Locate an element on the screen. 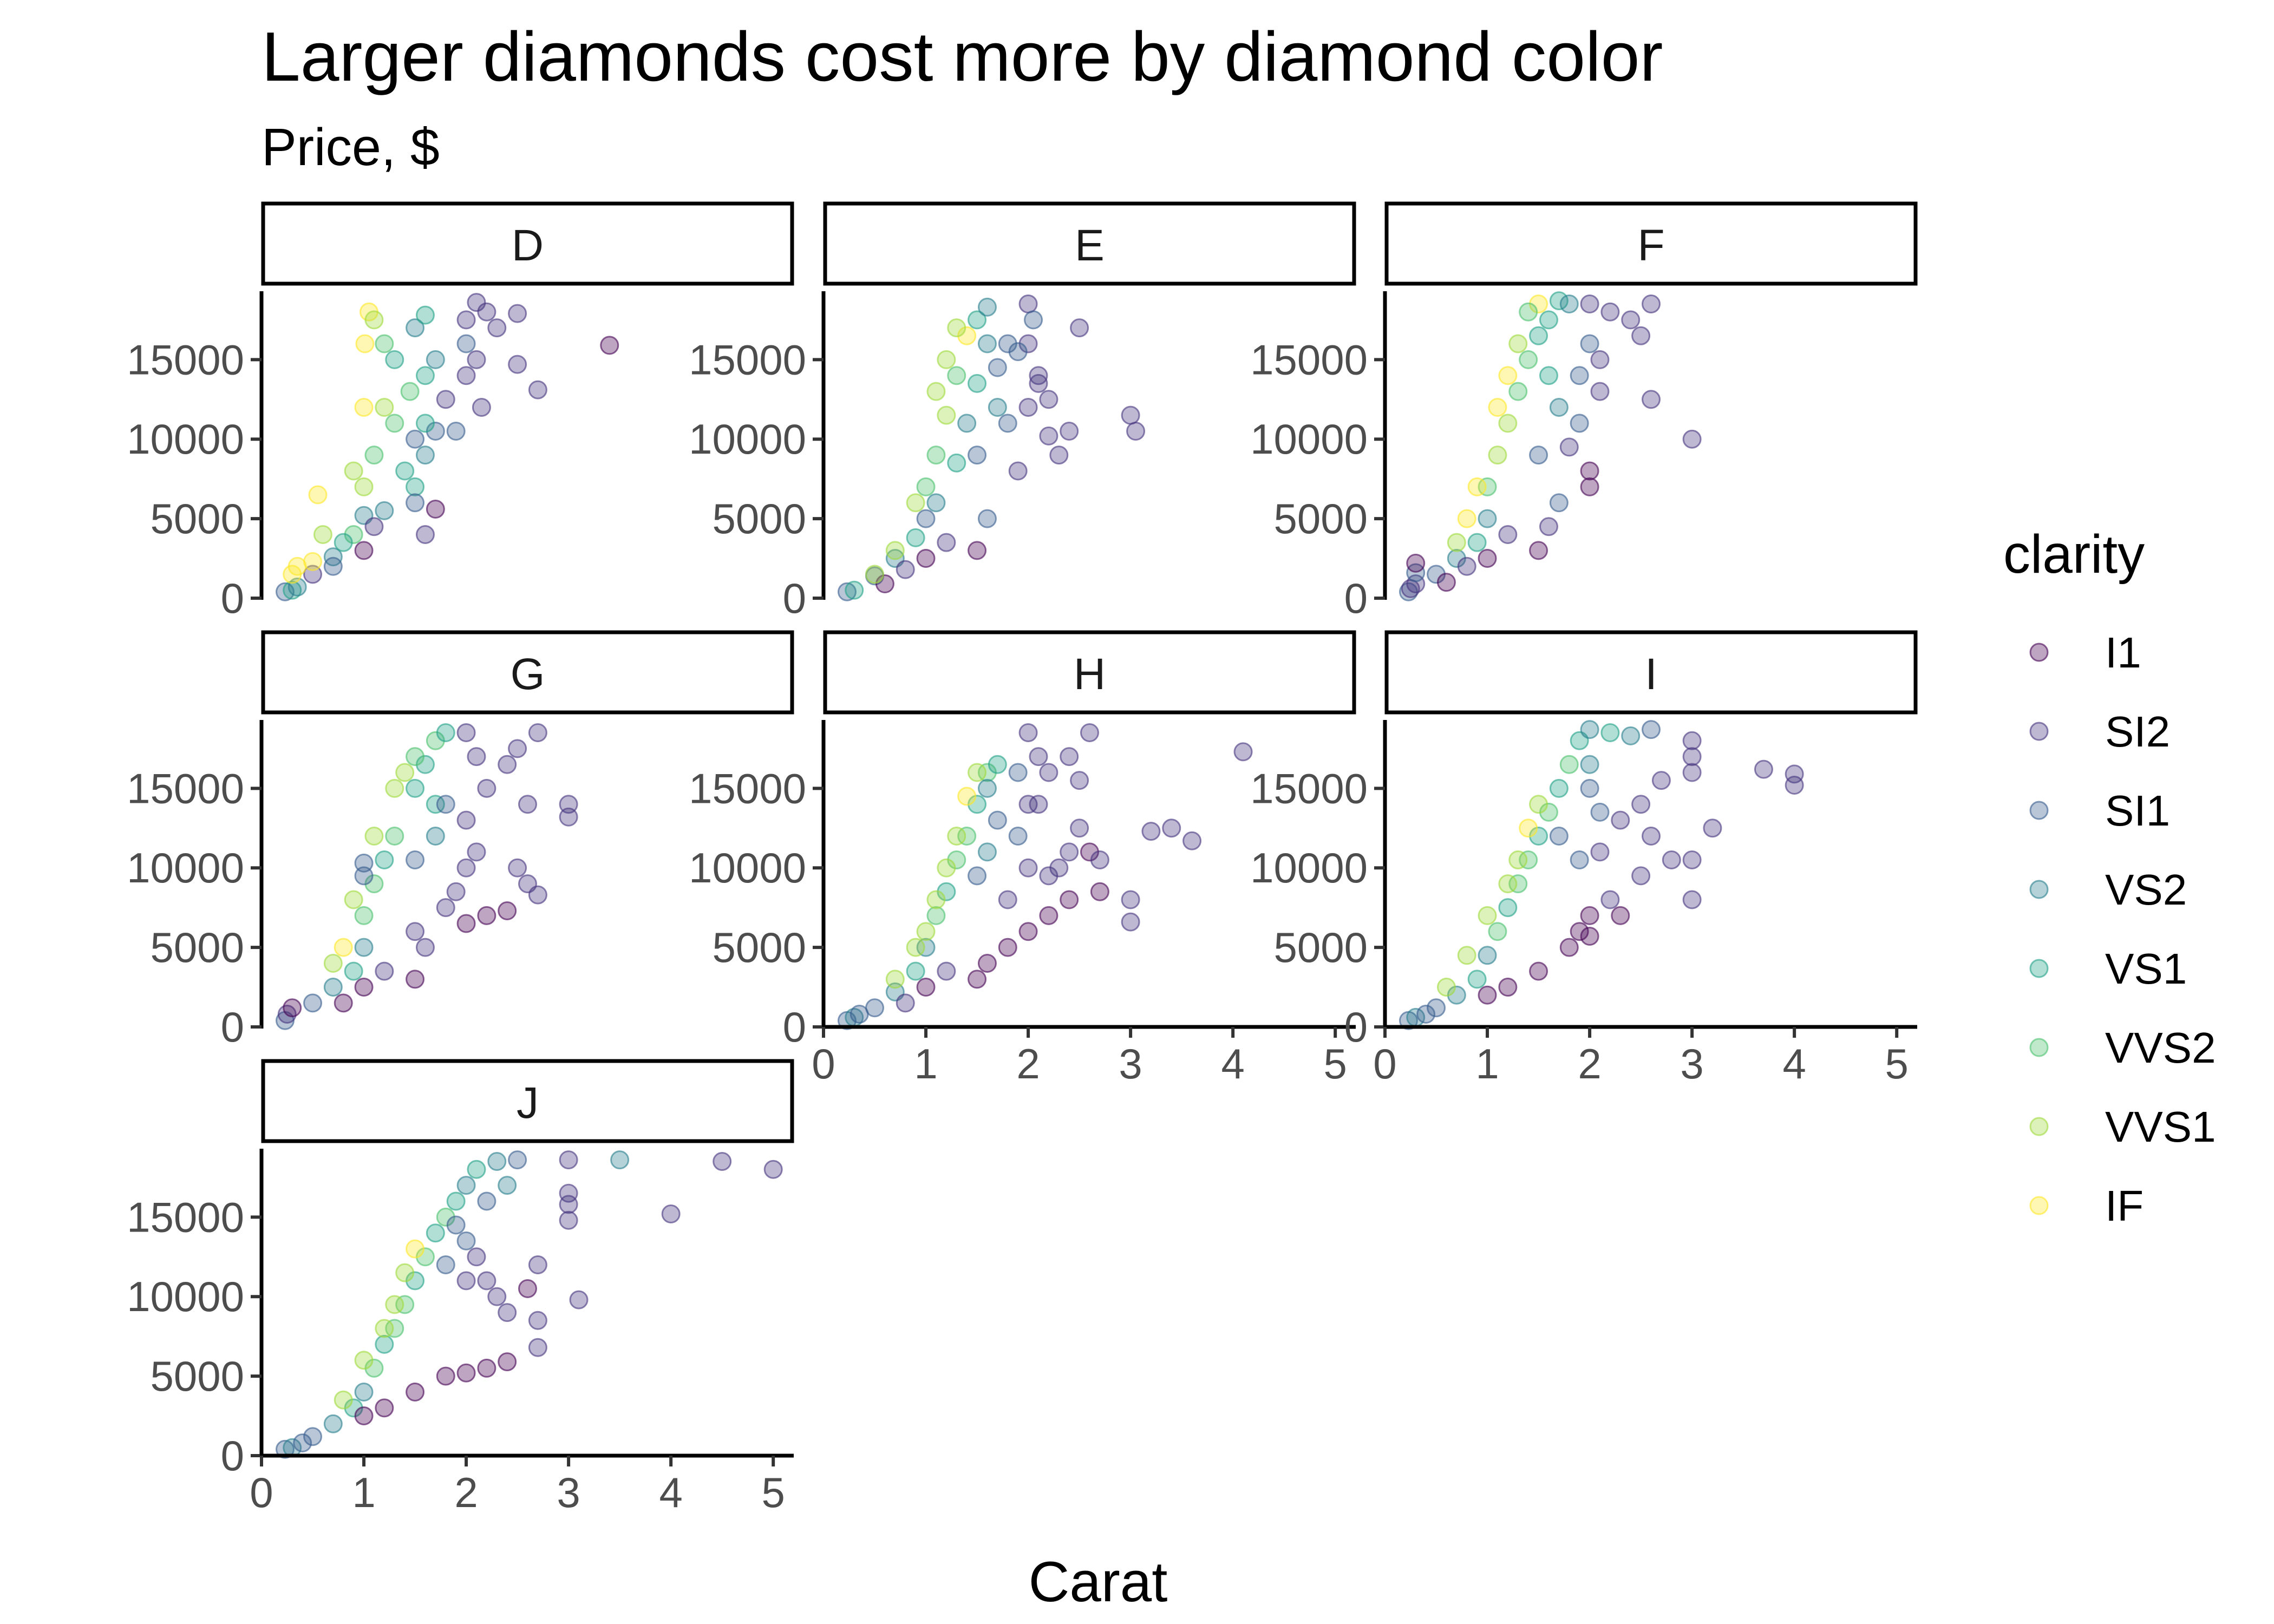 The image size is (2274, 1624). facet-F: F 0 5000 10000 15000 is located at coordinates (1584, 412).